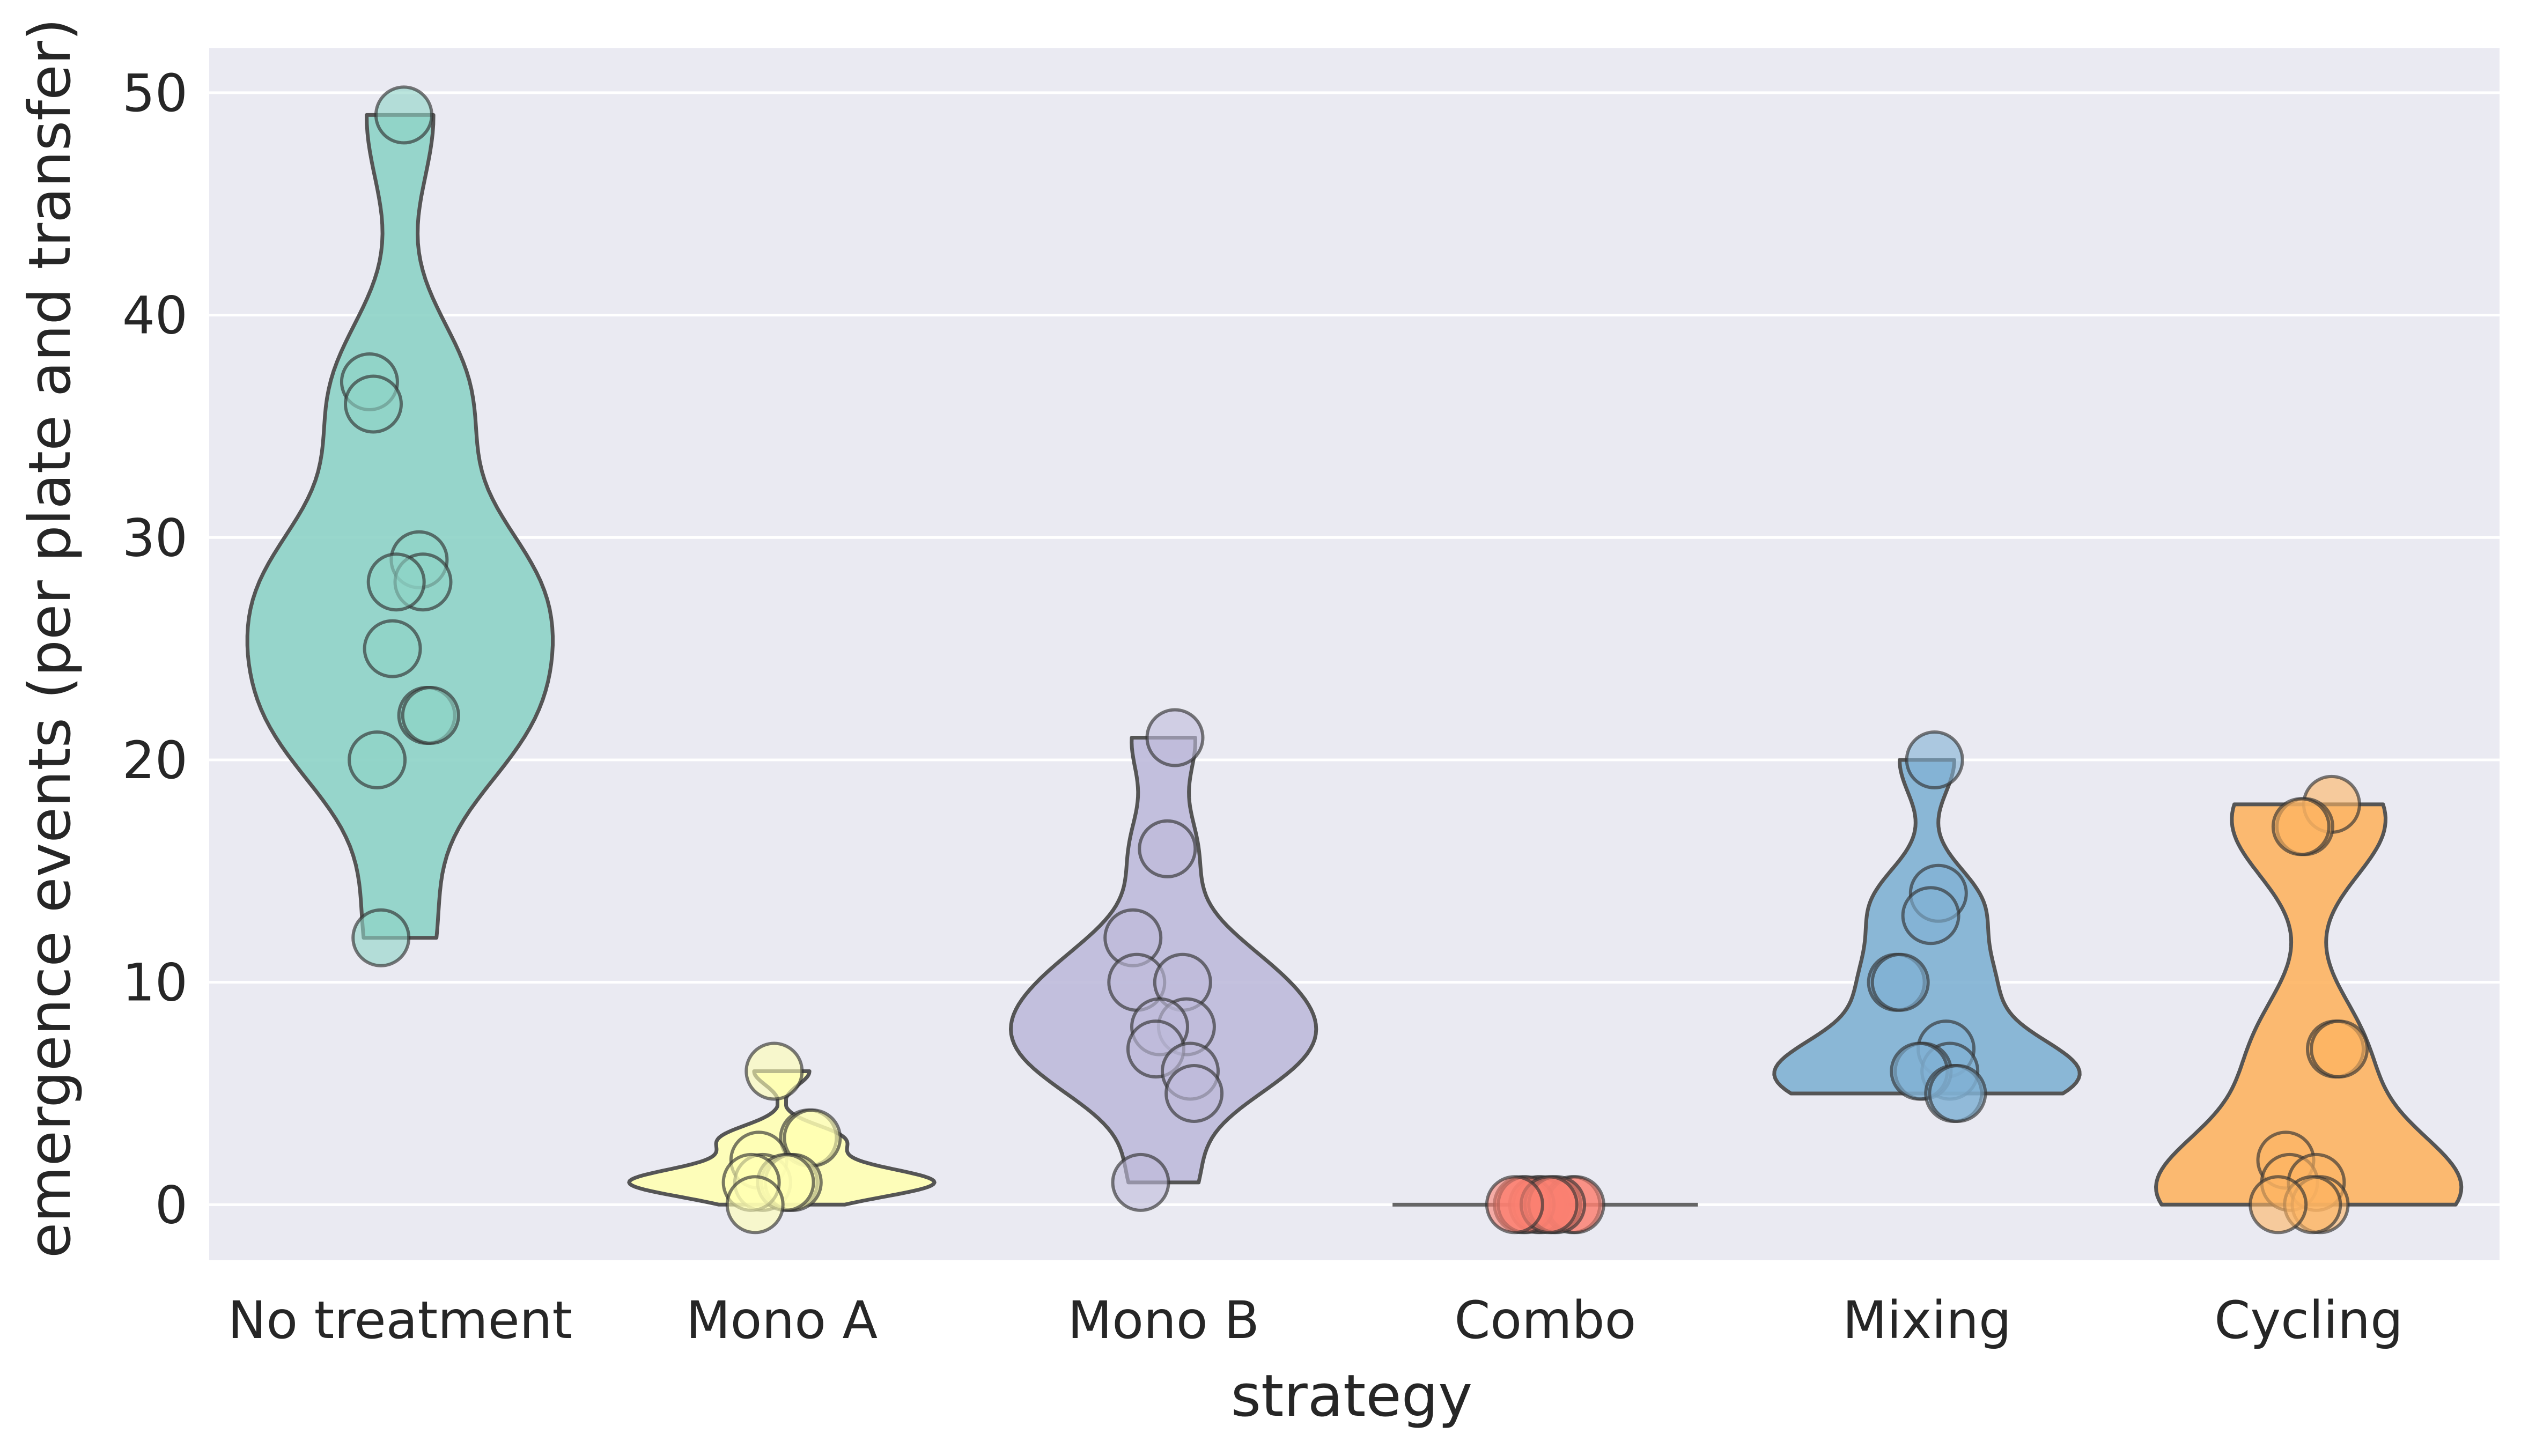 The width and height of the screenshot is (2521, 1456). What do you see at coordinates (2308, 1320) in the screenshot?
I see `x-tick-label: Cycling` at bounding box center [2308, 1320].